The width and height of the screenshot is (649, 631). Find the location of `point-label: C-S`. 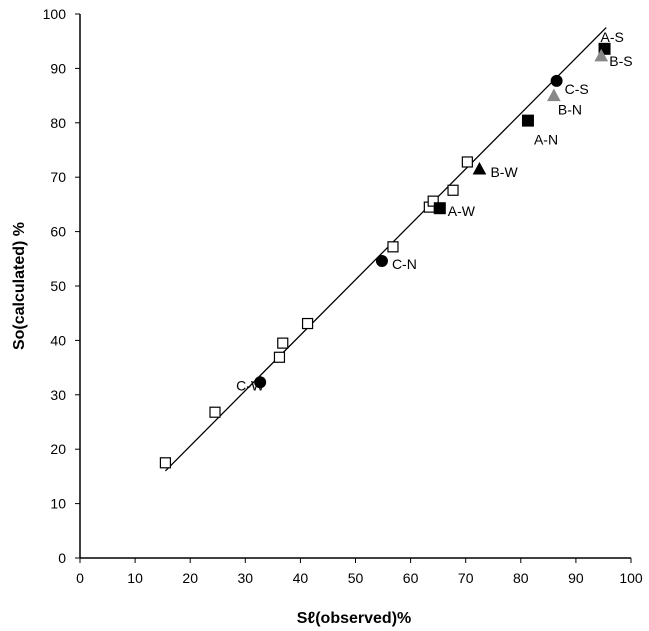

point-label: C-S is located at coordinates (577, 89).